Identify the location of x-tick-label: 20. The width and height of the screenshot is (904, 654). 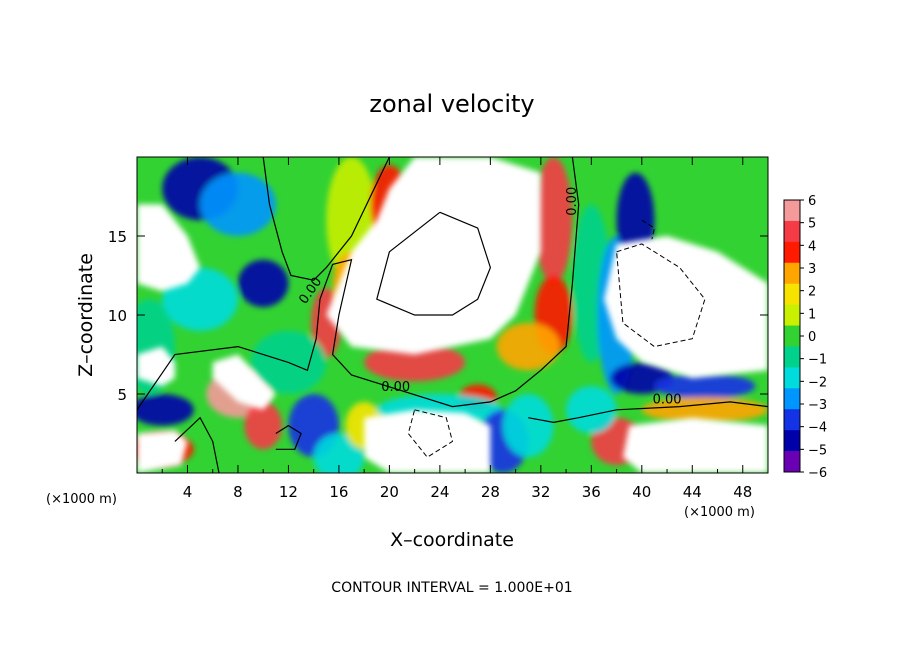
(389, 492).